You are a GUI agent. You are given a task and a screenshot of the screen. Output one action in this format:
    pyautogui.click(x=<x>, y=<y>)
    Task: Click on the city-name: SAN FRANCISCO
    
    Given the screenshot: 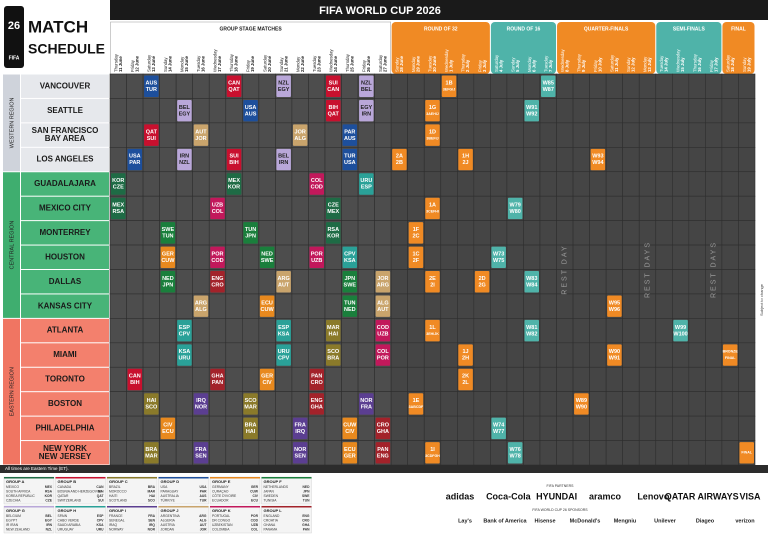 What is the action you would take?
    pyautogui.click(x=65, y=130)
    